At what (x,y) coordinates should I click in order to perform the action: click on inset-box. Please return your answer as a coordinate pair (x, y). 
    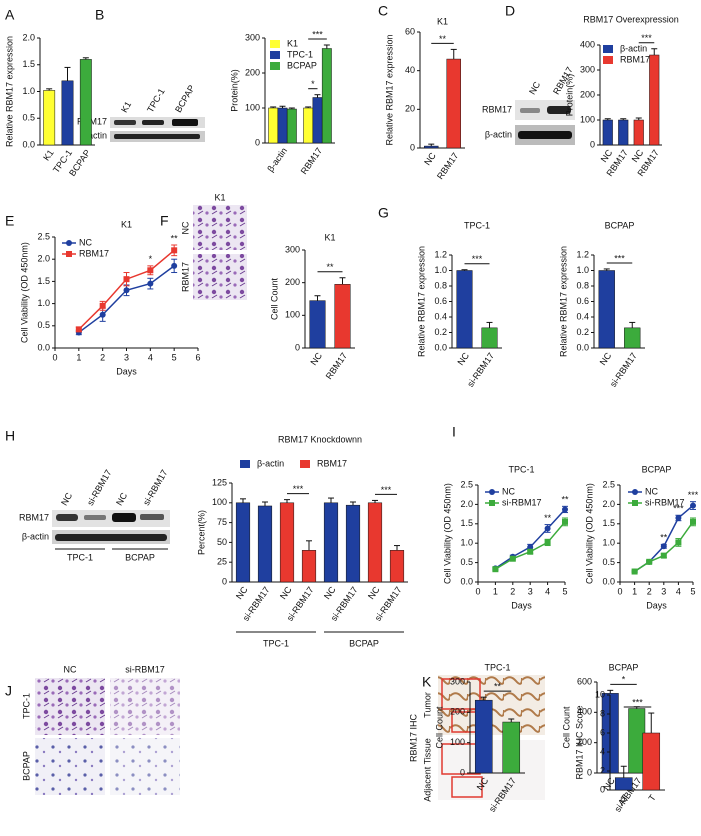
    Looking at the image, I should click on (461, 694).